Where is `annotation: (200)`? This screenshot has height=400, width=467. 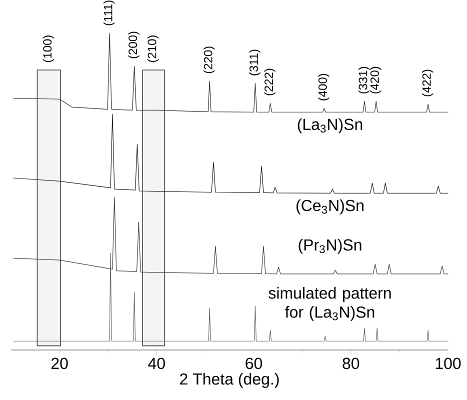
annotation: (200) is located at coordinates (134, 45).